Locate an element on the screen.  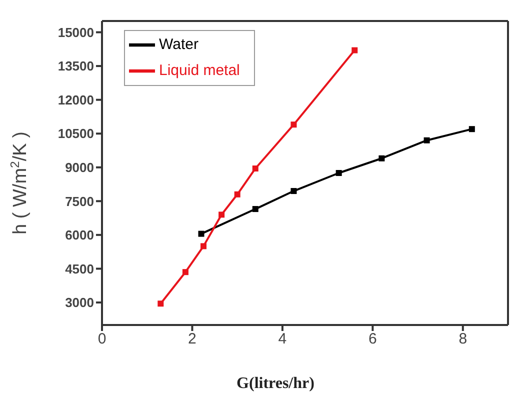
y-tick-label: 6000 is located at coordinates (79, 235).